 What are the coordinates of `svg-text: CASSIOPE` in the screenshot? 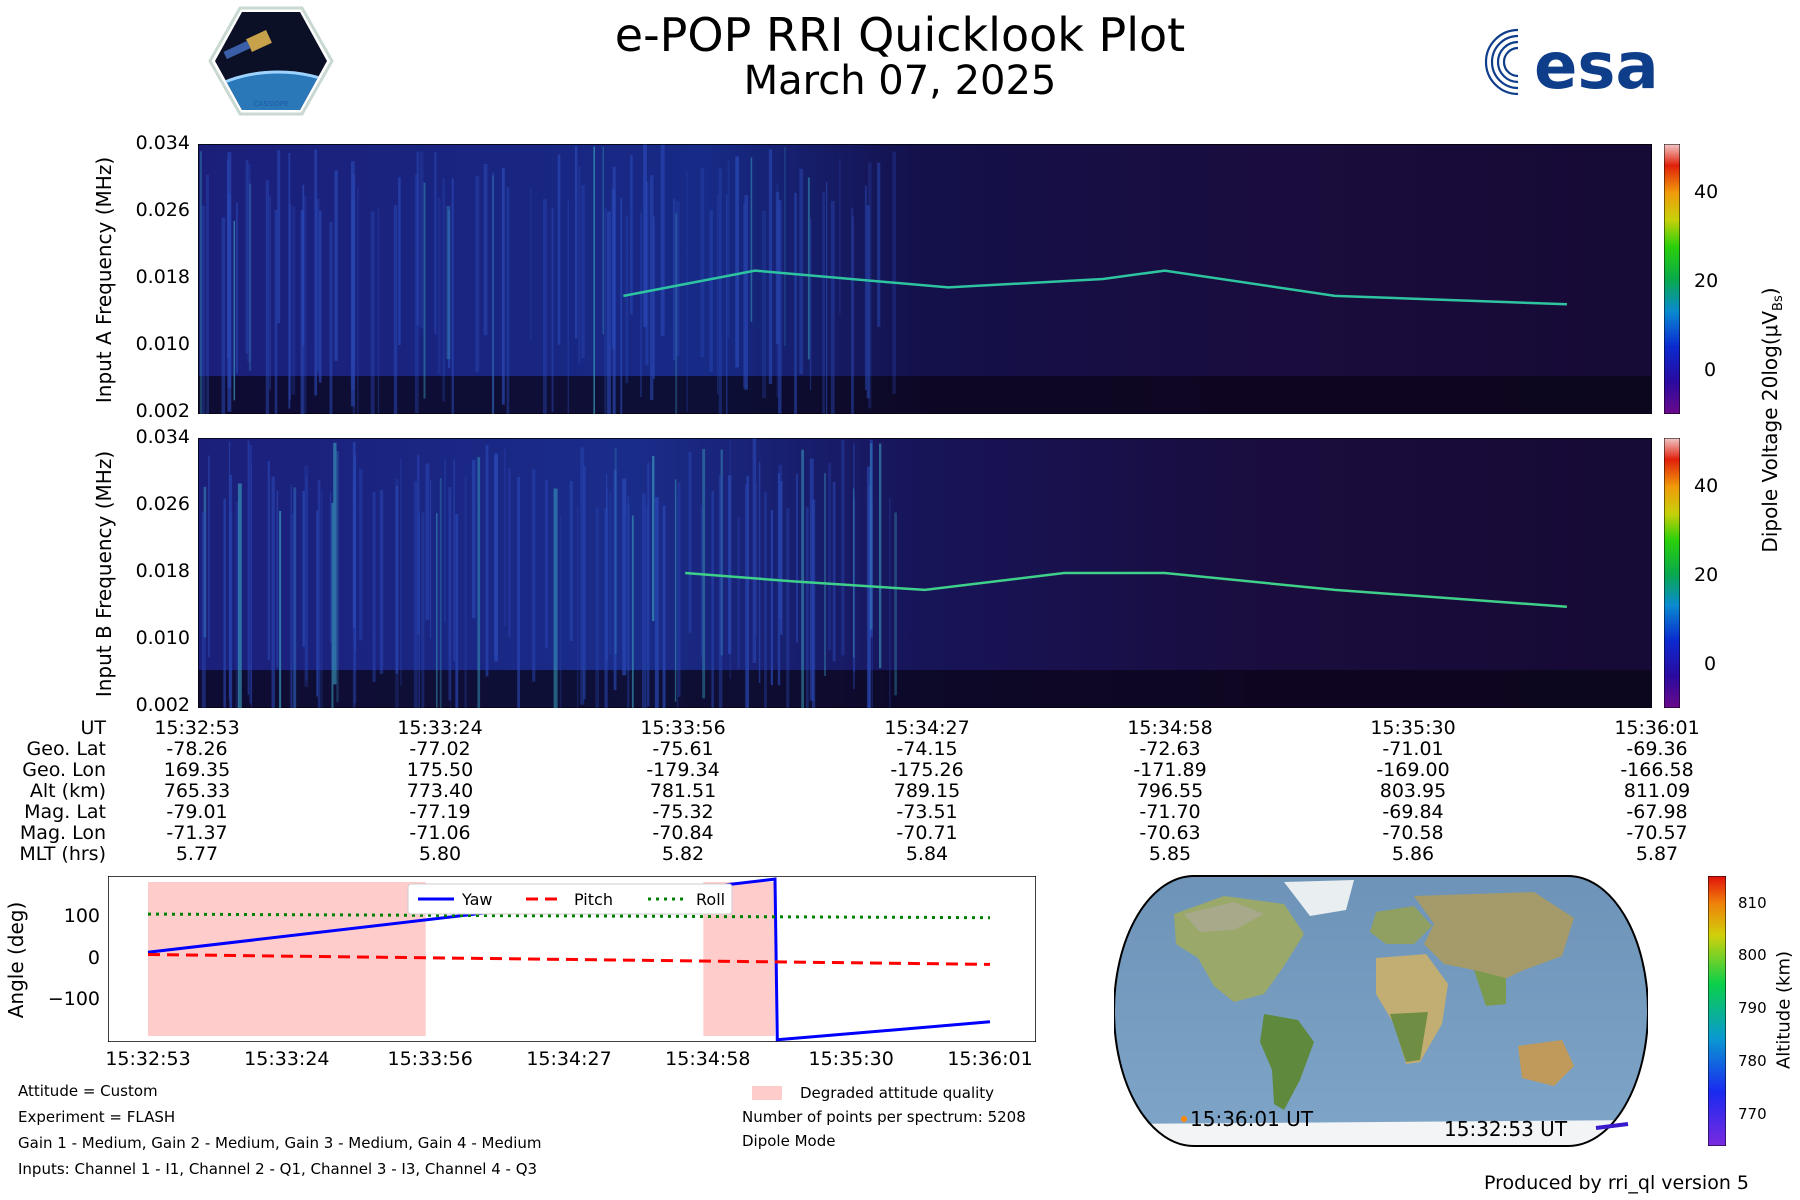 It's located at (271, 104).